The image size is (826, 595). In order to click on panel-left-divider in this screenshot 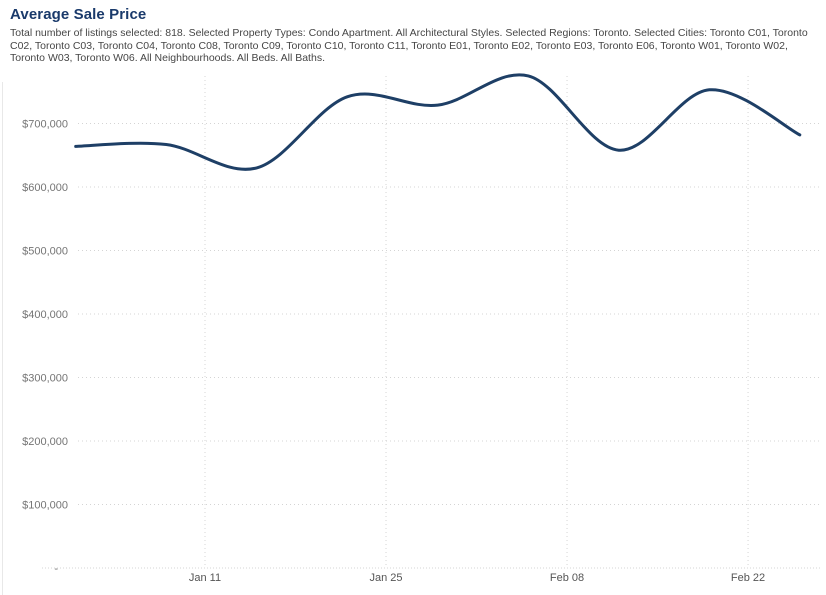, I will do `click(2, 338)`.